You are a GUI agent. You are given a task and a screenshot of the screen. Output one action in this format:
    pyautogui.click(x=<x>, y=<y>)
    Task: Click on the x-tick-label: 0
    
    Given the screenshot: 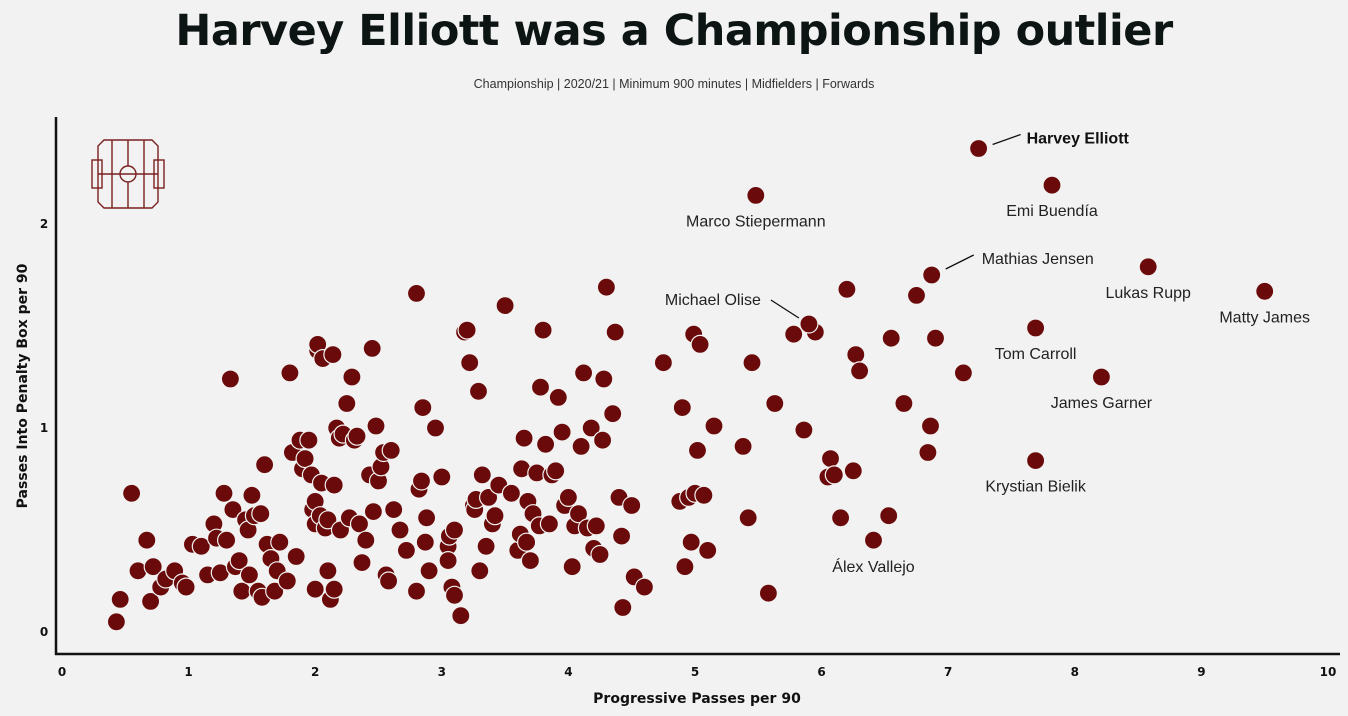 What is the action you would take?
    pyautogui.click(x=62, y=672)
    